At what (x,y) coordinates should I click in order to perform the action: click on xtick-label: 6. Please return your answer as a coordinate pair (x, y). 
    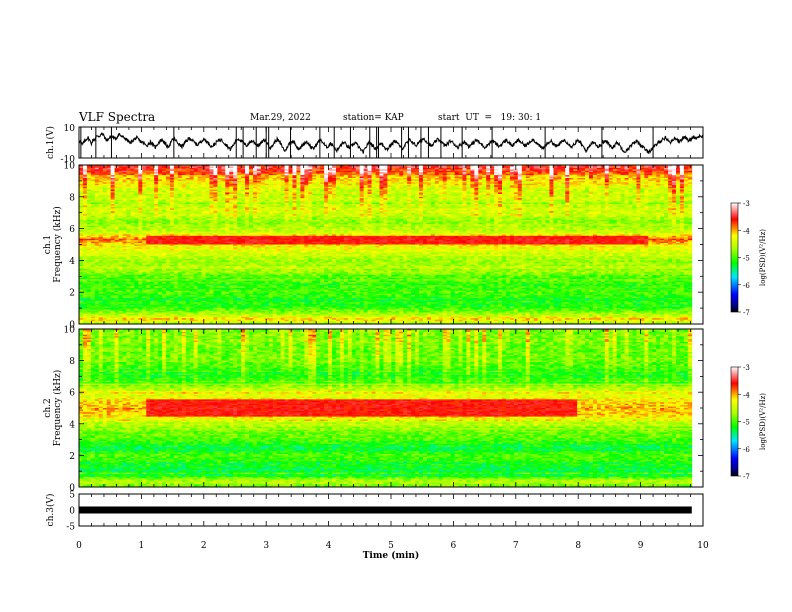
    Looking at the image, I should click on (454, 546).